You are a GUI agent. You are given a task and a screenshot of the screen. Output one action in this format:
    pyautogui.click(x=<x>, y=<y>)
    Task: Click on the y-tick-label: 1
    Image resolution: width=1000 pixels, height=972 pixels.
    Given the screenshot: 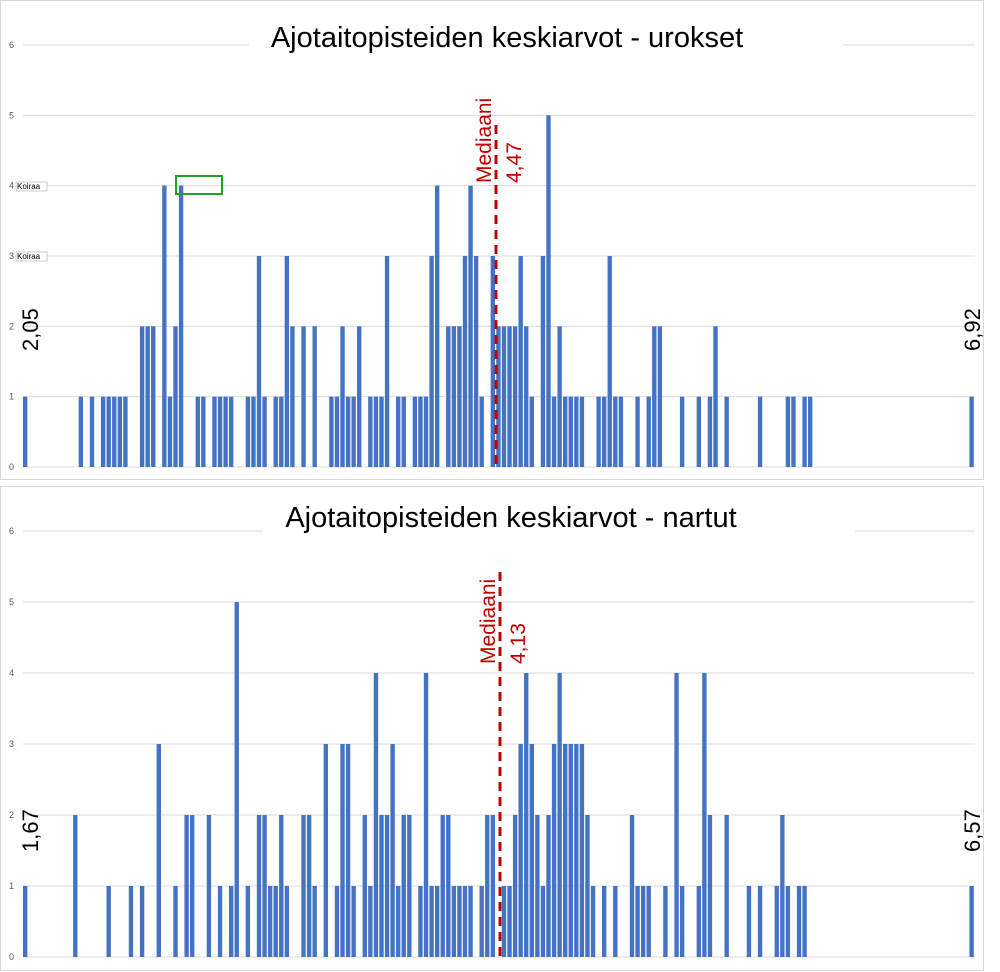 What is the action you would take?
    pyautogui.click(x=11, y=886)
    